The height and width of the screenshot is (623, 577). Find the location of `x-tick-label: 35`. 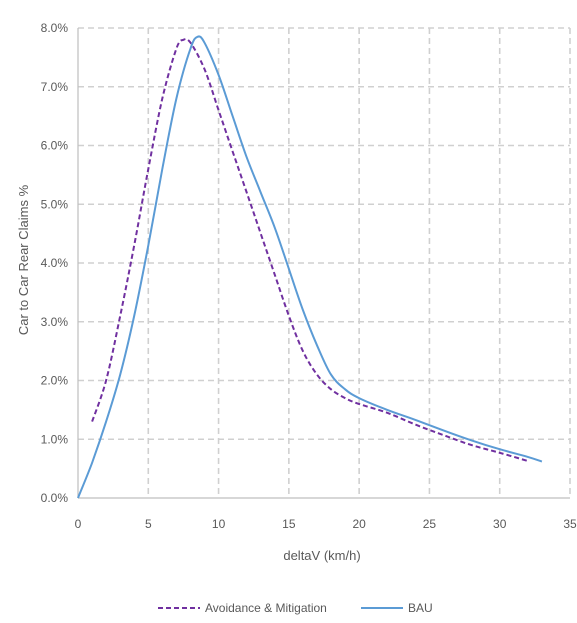

x-tick-label: 35 is located at coordinates (570, 524).